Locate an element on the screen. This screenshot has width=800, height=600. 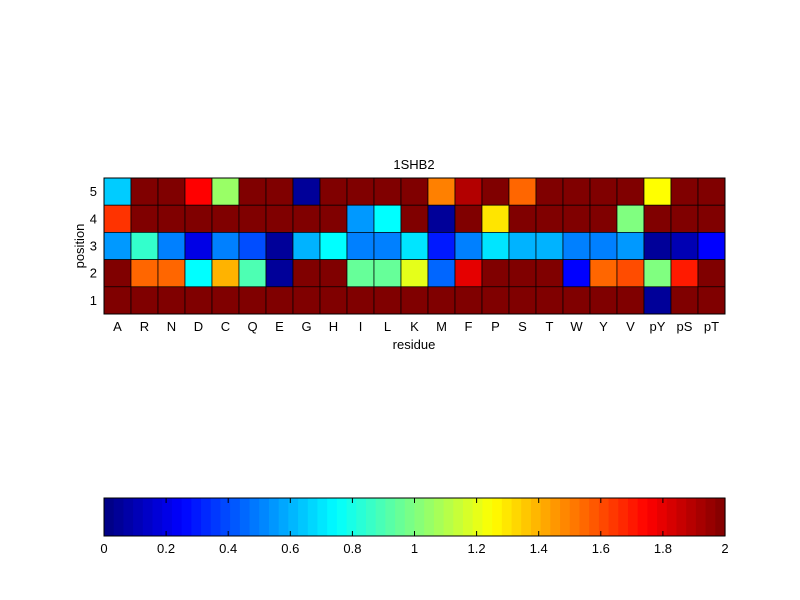
x-tick-label: M is located at coordinates (441, 326).